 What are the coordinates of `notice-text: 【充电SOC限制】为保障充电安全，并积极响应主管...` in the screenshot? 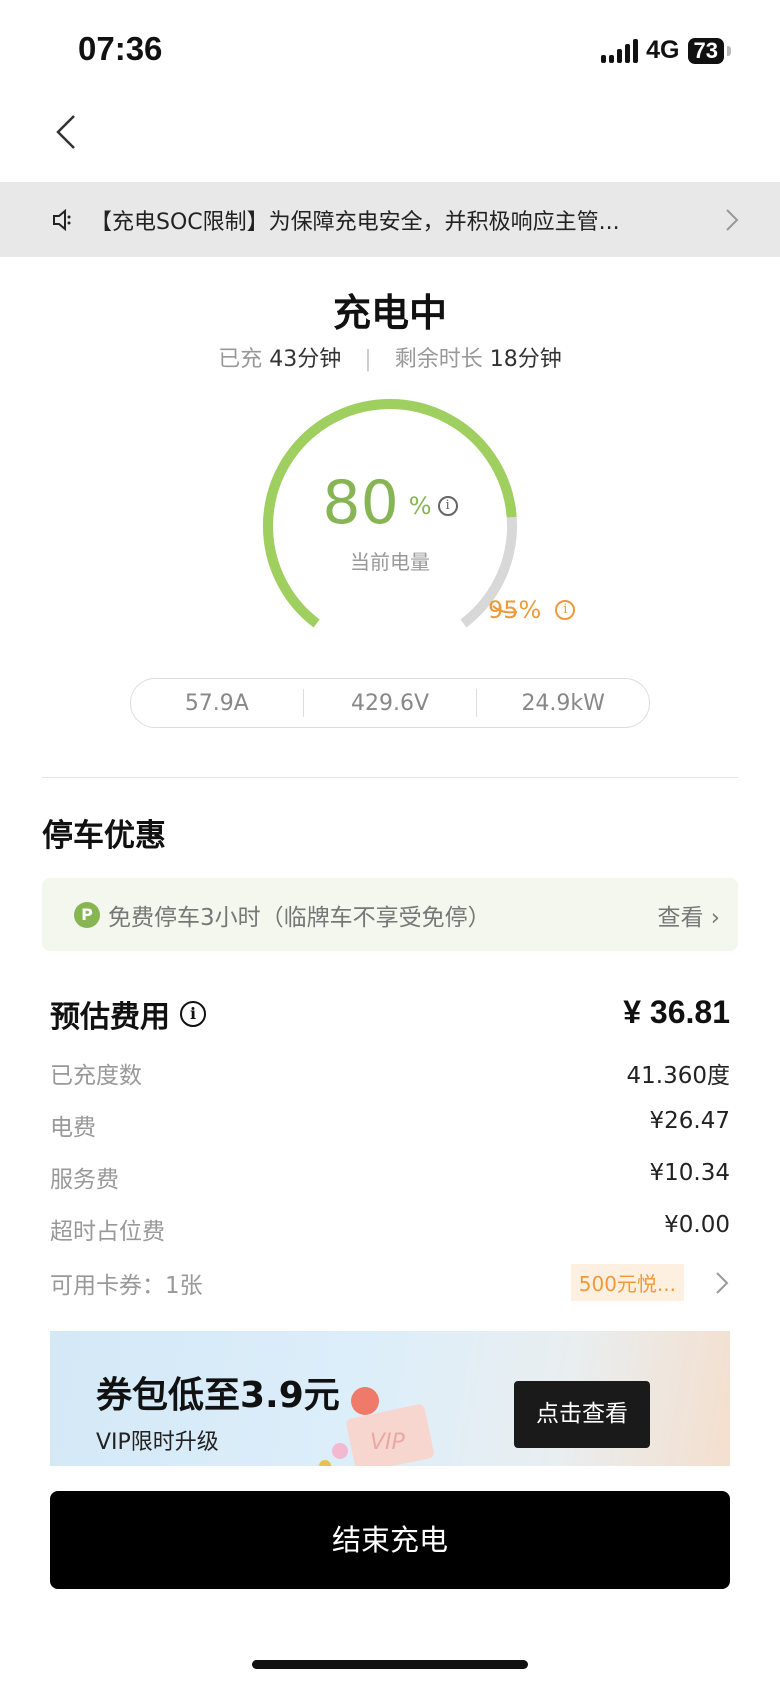 It's located at (355, 222).